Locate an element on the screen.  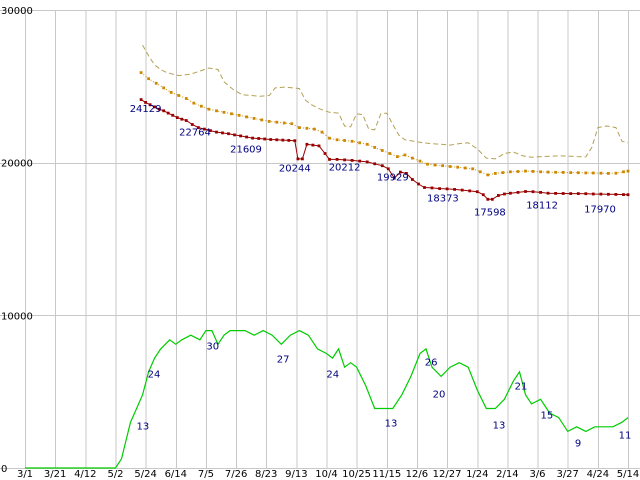
x-axis-tick-label: 4/12 is located at coordinates (85, 474).